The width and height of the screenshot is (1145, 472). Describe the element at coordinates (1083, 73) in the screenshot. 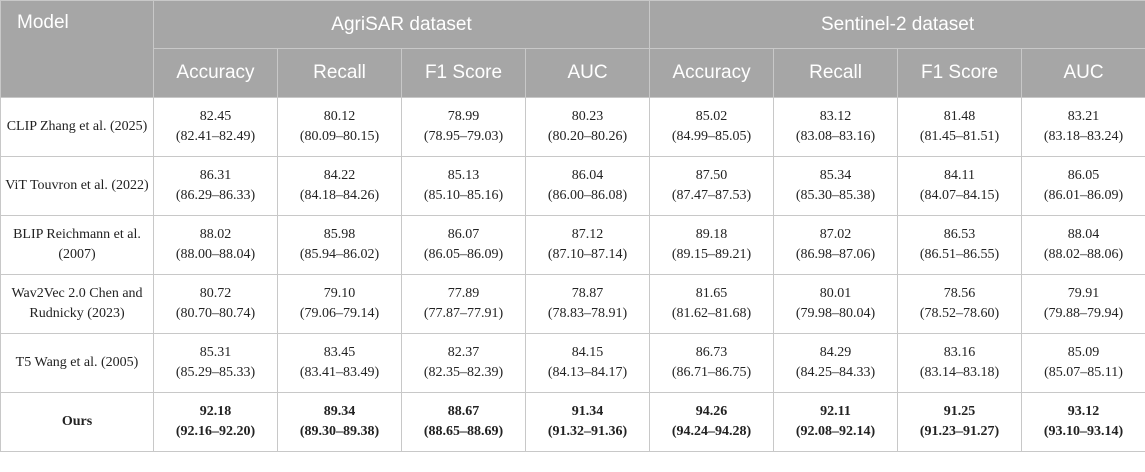

I see `header-metric: AUC` at that location.